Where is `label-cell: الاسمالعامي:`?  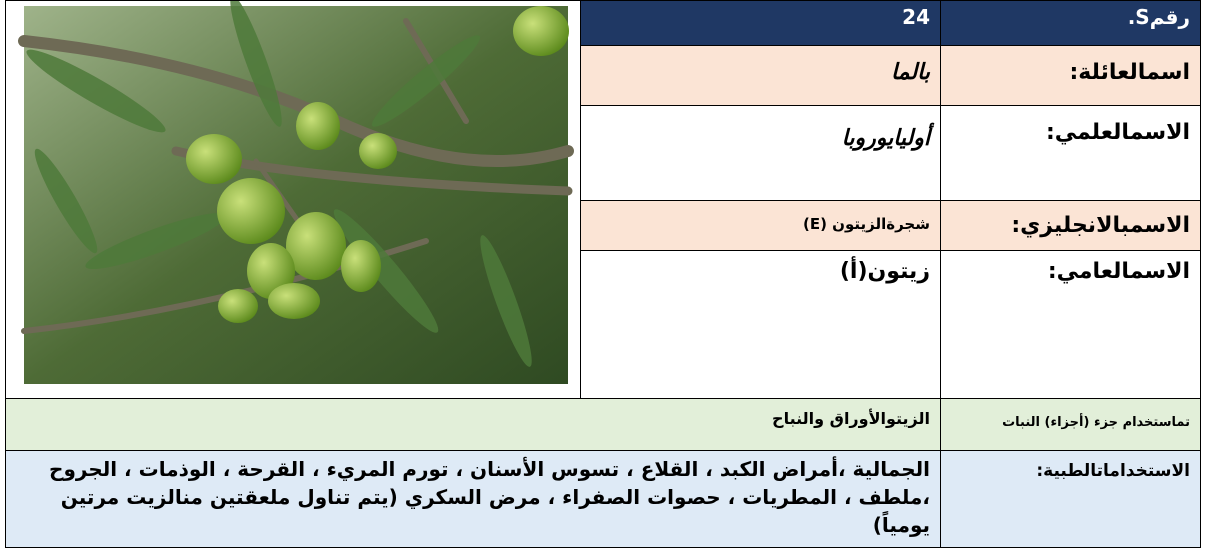
label-cell: الاسمالعامي: is located at coordinates (1070, 324).